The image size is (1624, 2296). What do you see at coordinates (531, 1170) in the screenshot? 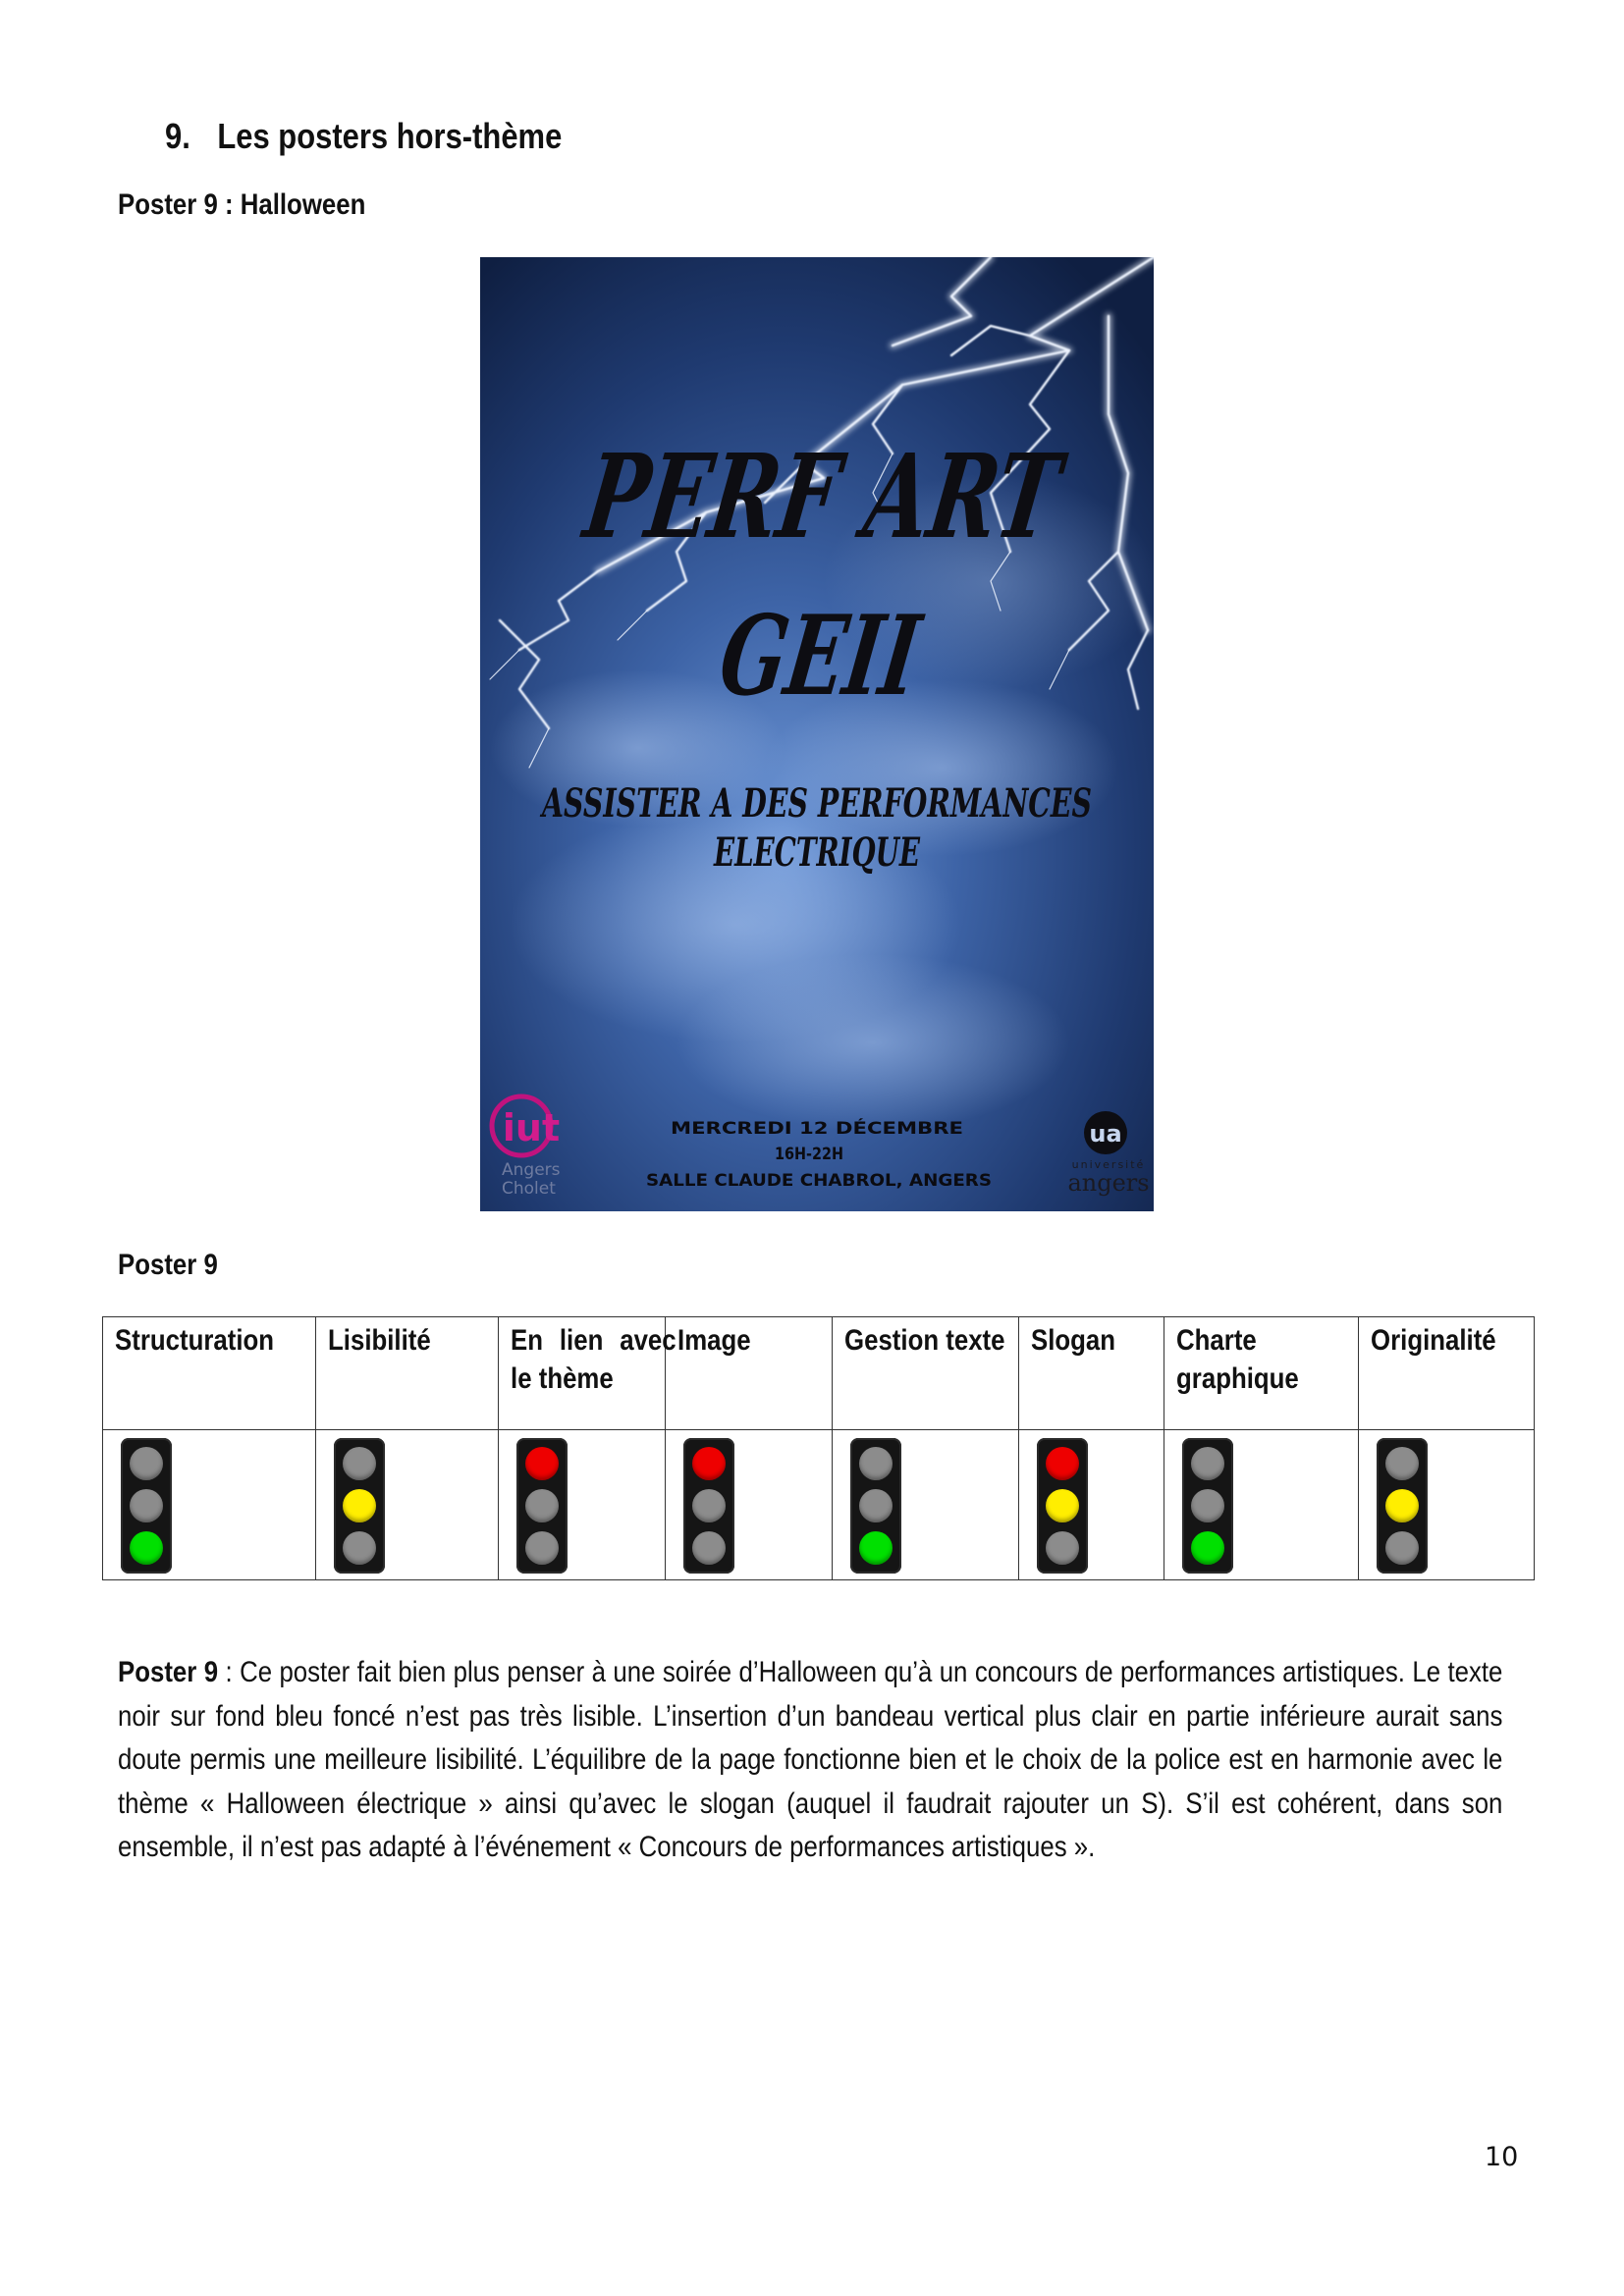
I see `iut-logo-text1: Angers` at bounding box center [531, 1170].